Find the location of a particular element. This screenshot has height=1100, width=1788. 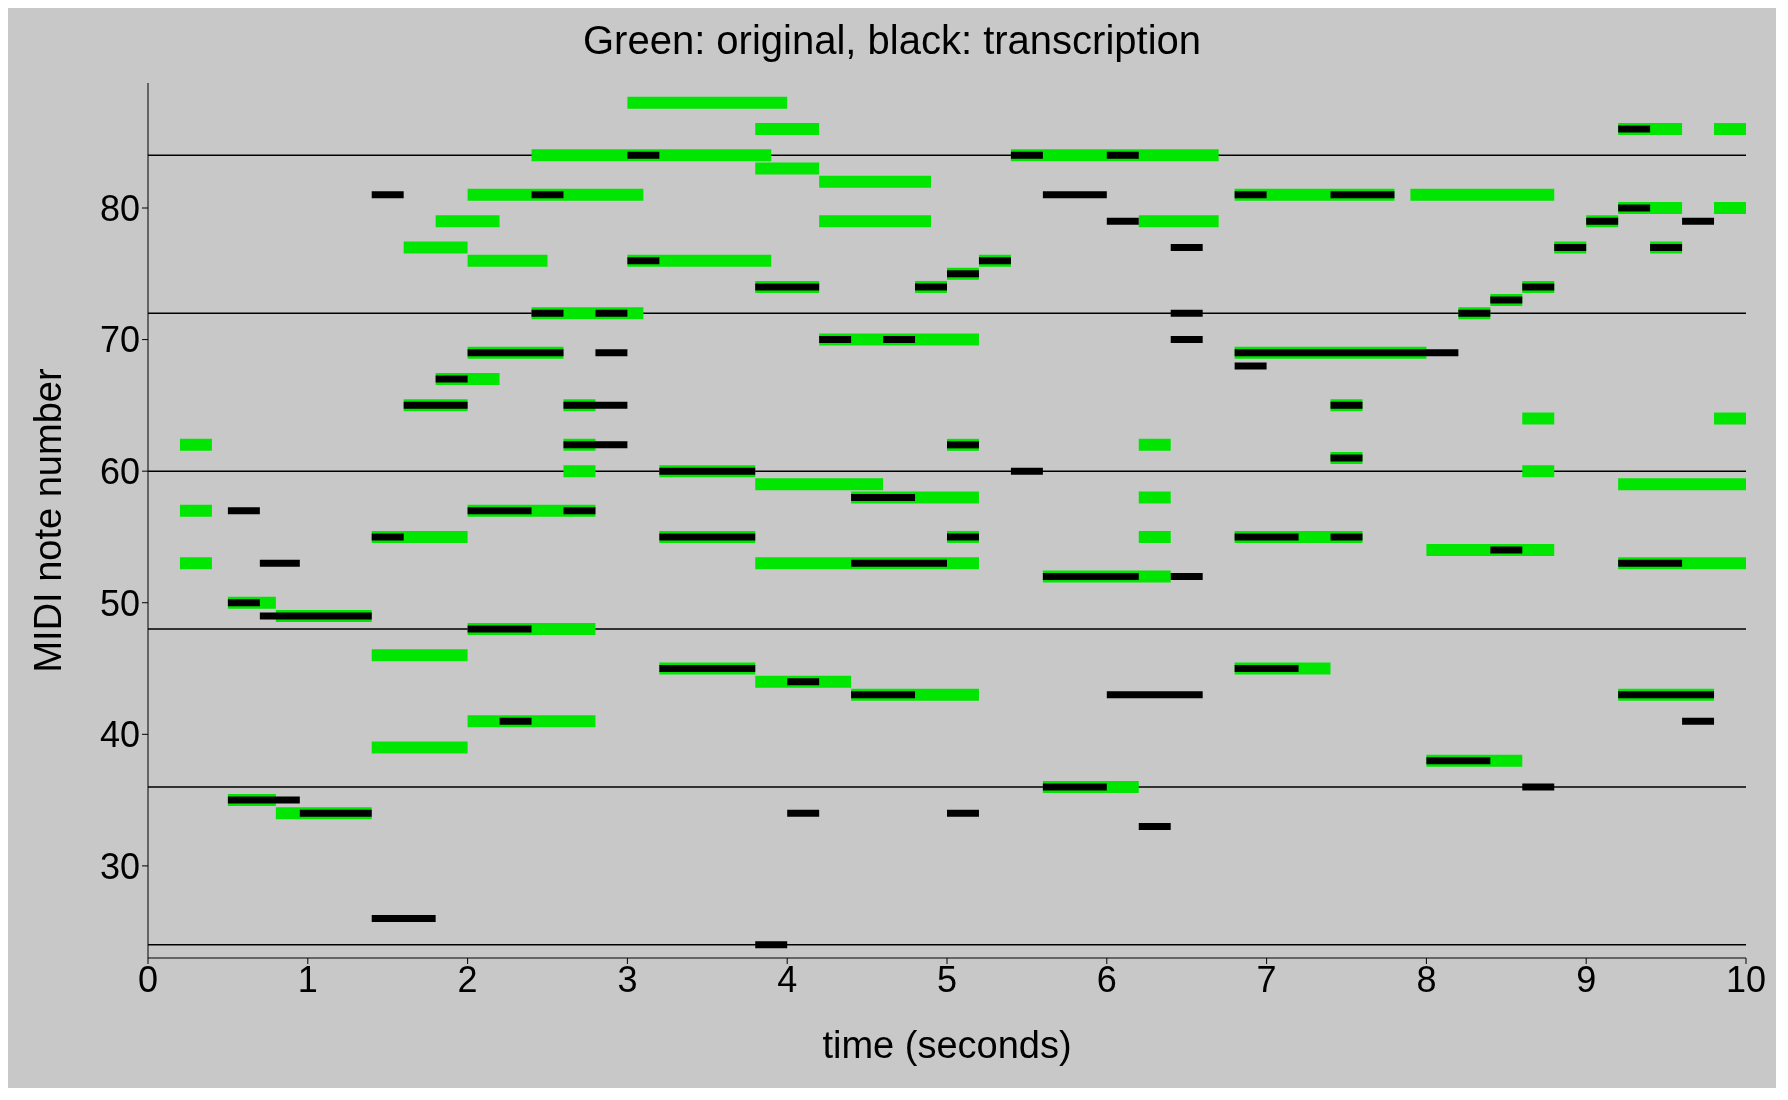

y-tick-label: 50 is located at coordinates (119, 603).